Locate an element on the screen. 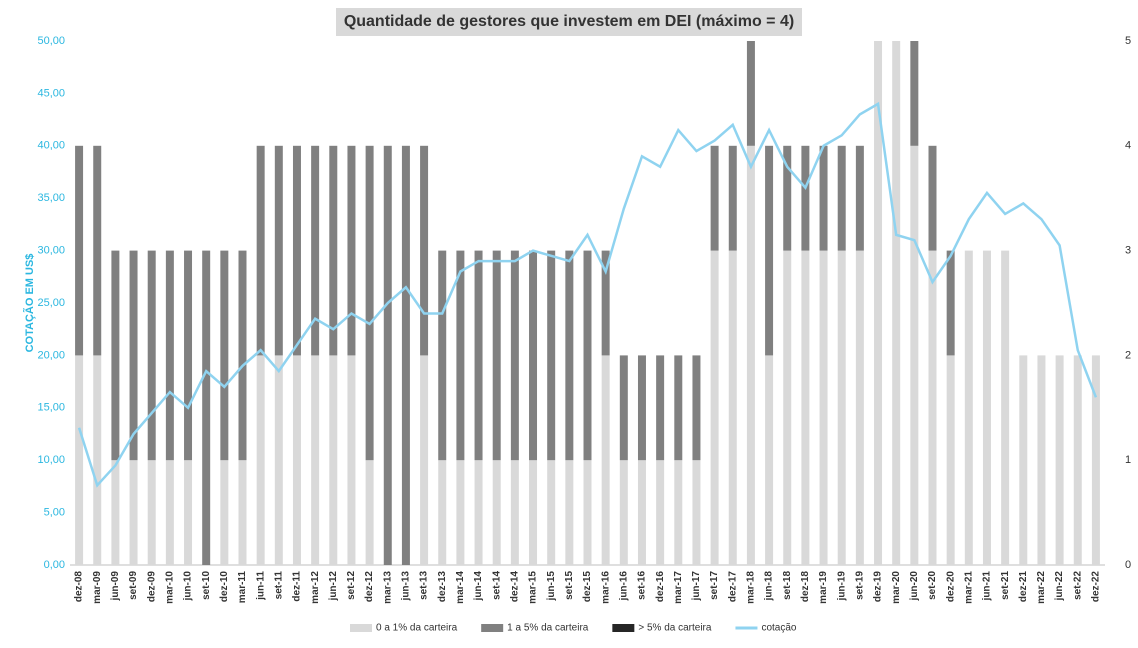 This screenshot has height=648, width=1138. x-tick-label: set-14 is located at coordinates (496, 585).